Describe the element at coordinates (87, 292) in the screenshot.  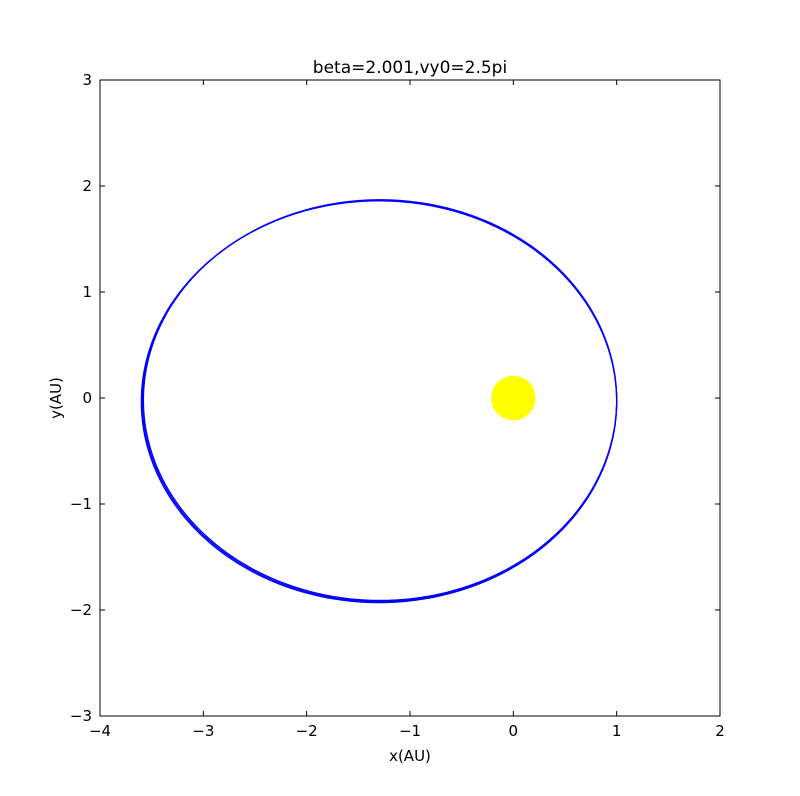
I see `y-tick-label: 1` at that location.